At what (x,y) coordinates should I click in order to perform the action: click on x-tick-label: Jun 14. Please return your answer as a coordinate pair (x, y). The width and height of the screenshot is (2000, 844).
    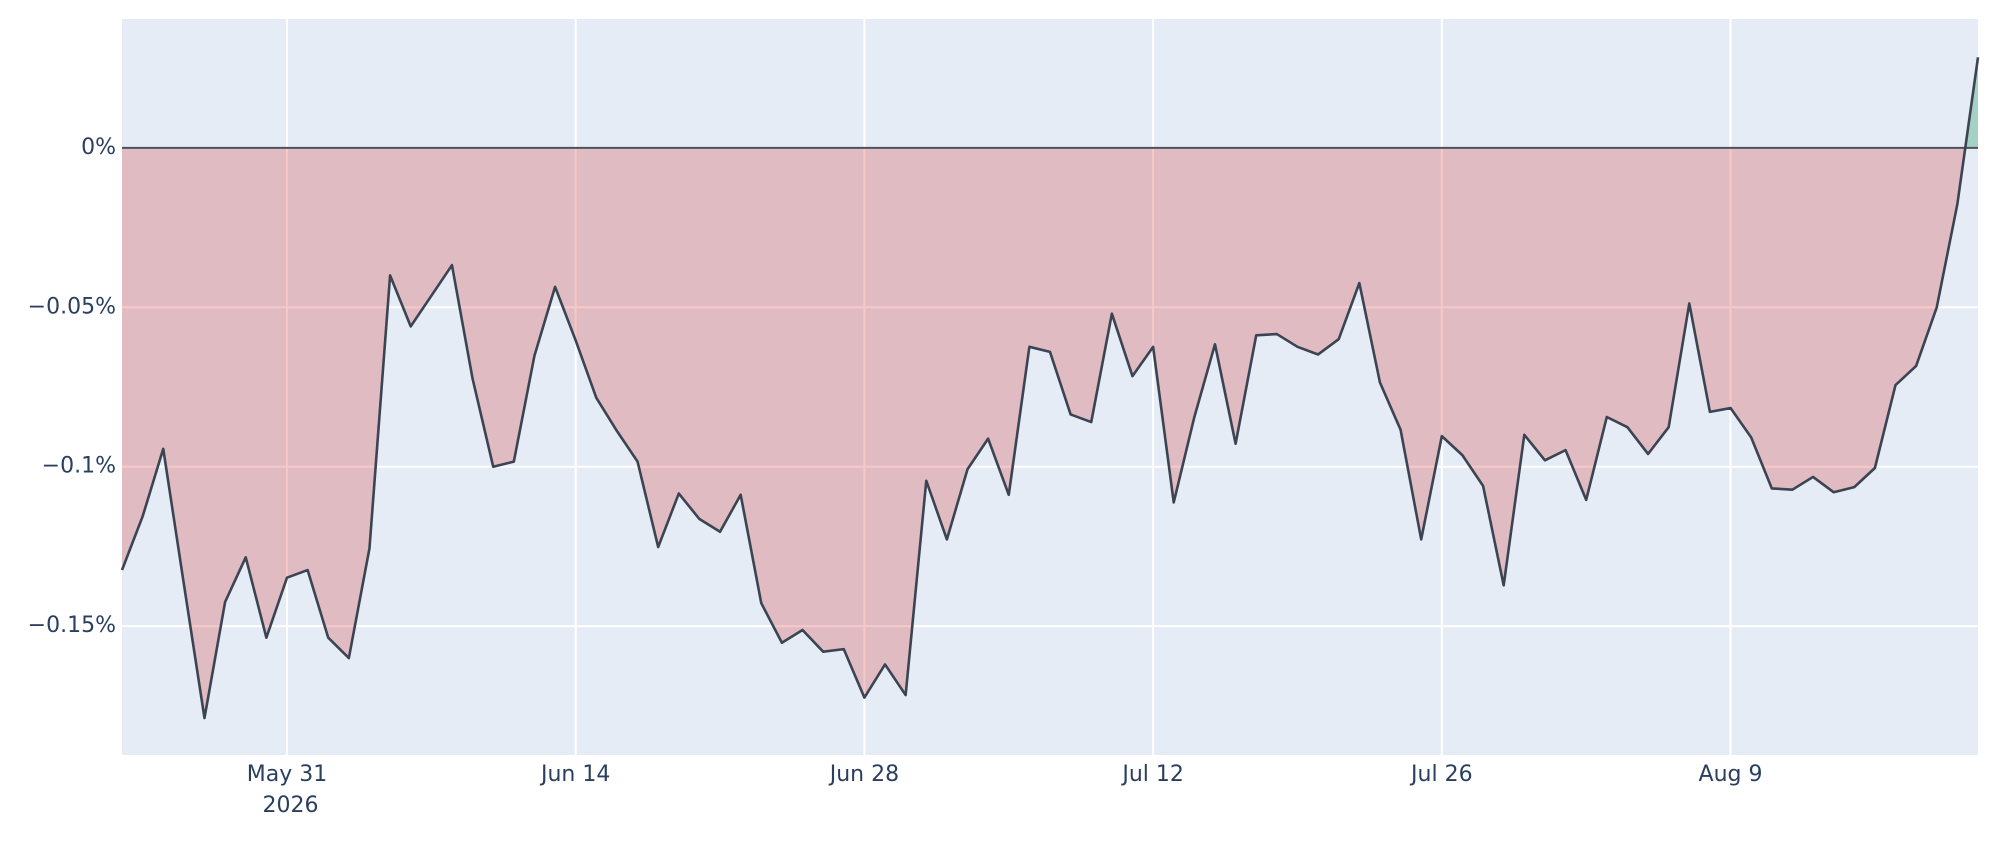
    Looking at the image, I should click on (574, 774).